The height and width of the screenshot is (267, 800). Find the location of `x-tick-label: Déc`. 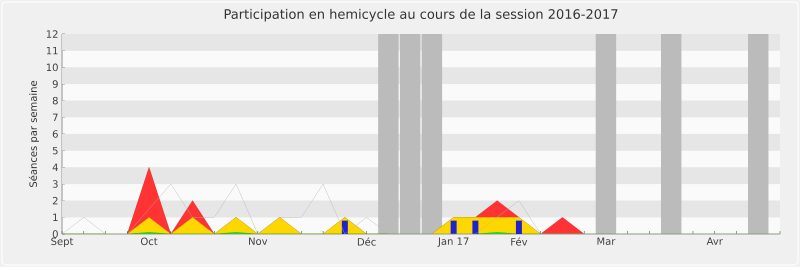

x-tick-label: Déc is located at coordinates (367, 242).